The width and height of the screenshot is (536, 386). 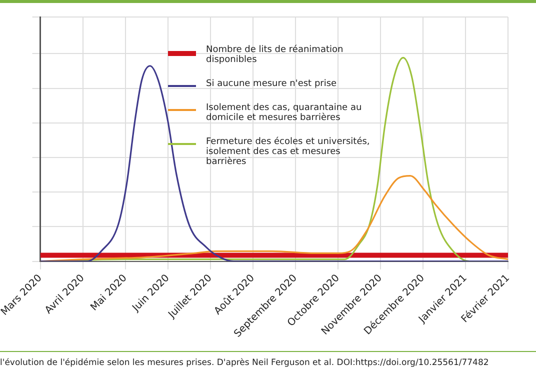 What do you see at coordinates (271, 84) in the screenshot?
I see `legend-label: Si aucune mesure n'est prise` at bounding box center [271, 84].